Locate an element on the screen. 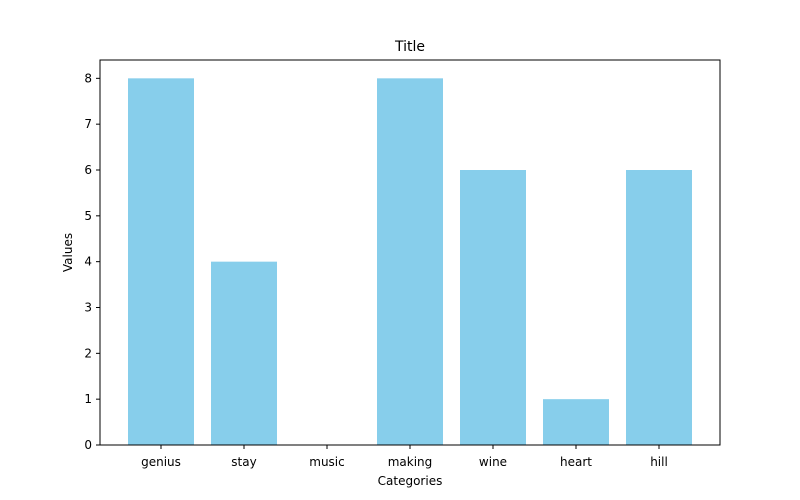 The image size is (800, 500). y-axis-label: Values is located at coordinates (68, 252).